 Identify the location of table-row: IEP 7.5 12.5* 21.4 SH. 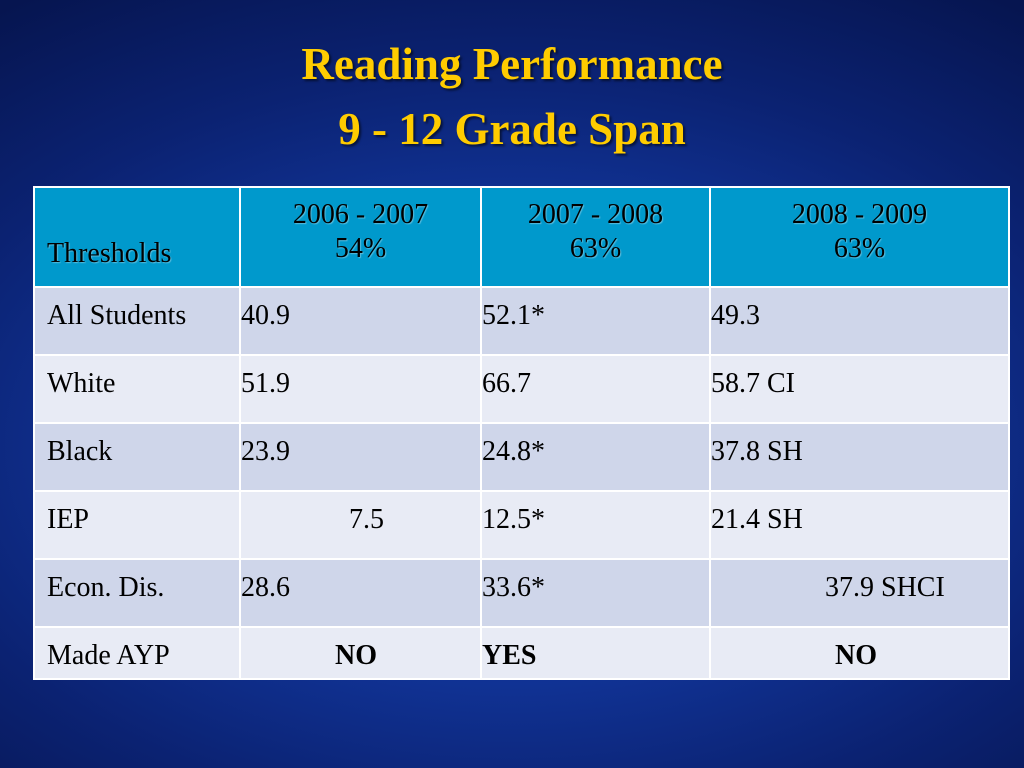
(521, 525).